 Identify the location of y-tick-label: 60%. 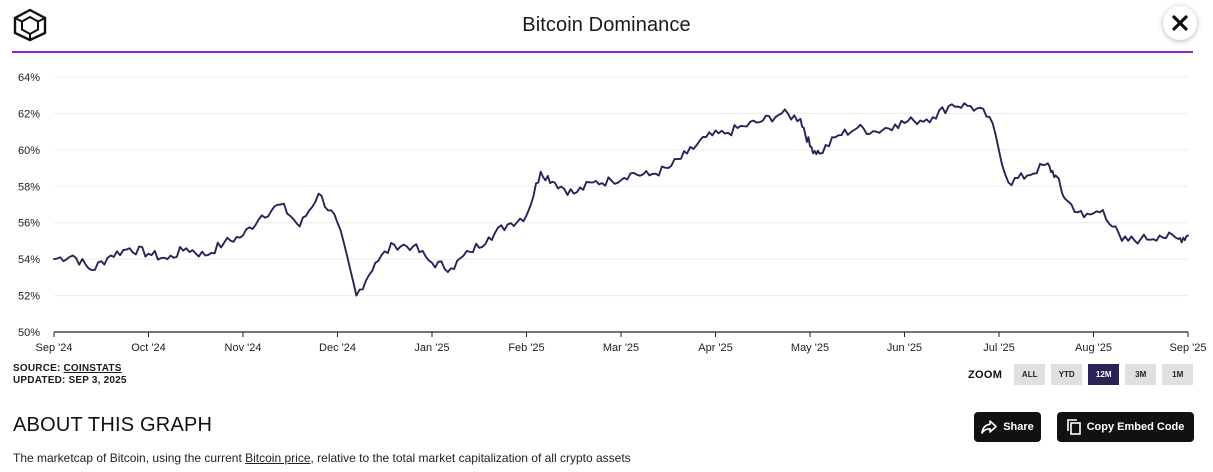
(29, 151).